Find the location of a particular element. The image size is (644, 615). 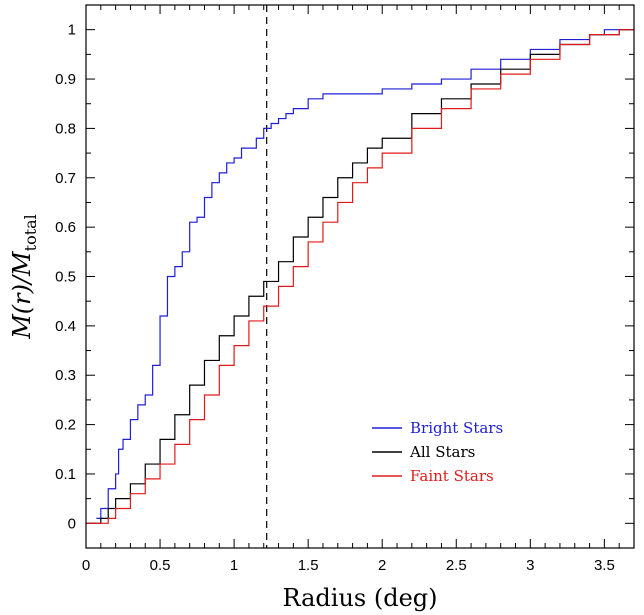

x-tick-label: 3 is located at coordinates (530, 565).